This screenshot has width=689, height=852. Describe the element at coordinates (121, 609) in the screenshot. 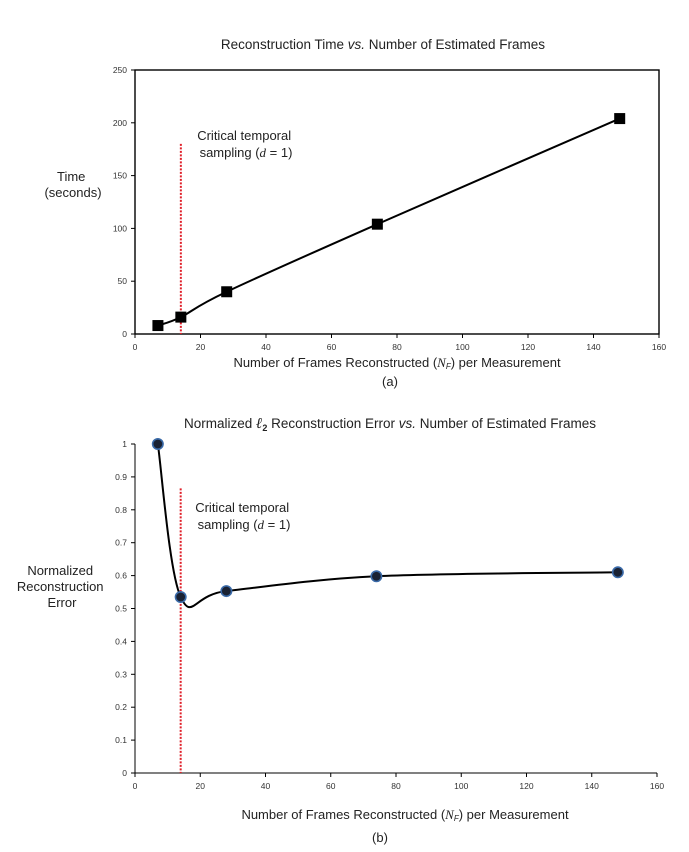

I see `y-tick-label: 0.5` at that location.